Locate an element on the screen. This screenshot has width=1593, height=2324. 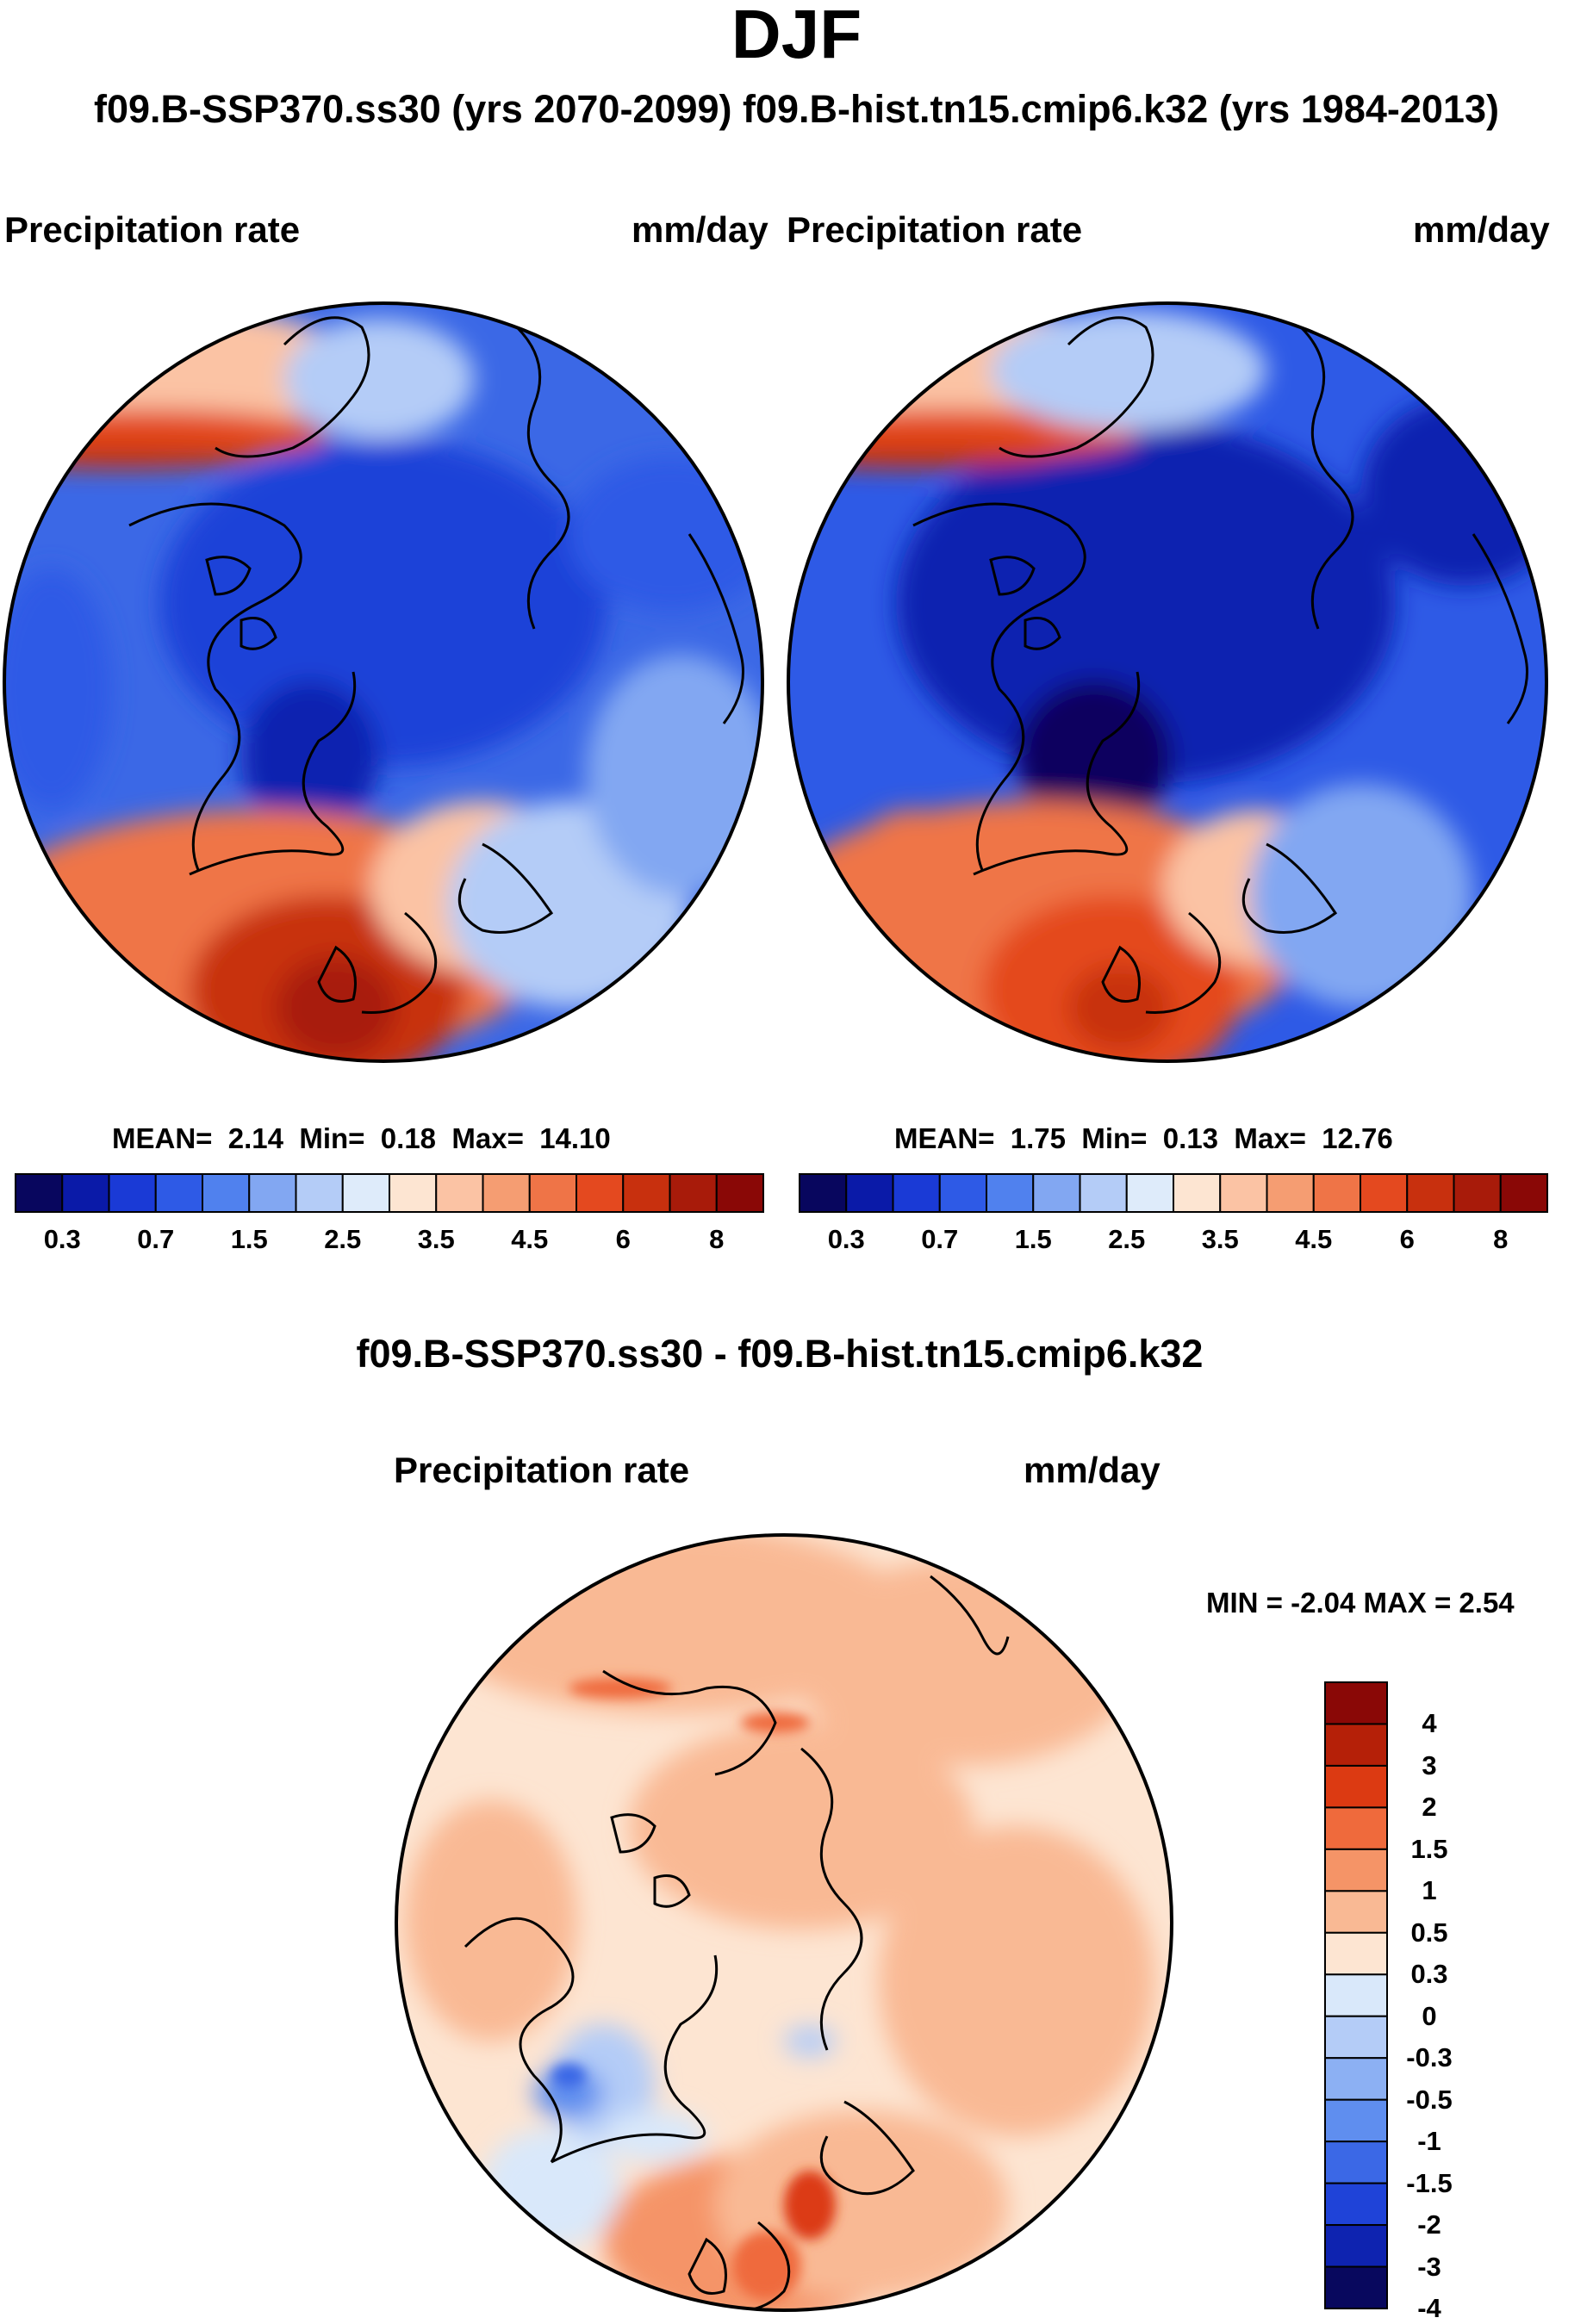
colorbar-tick-label: 3 is located at coordinates (1429, 1764).